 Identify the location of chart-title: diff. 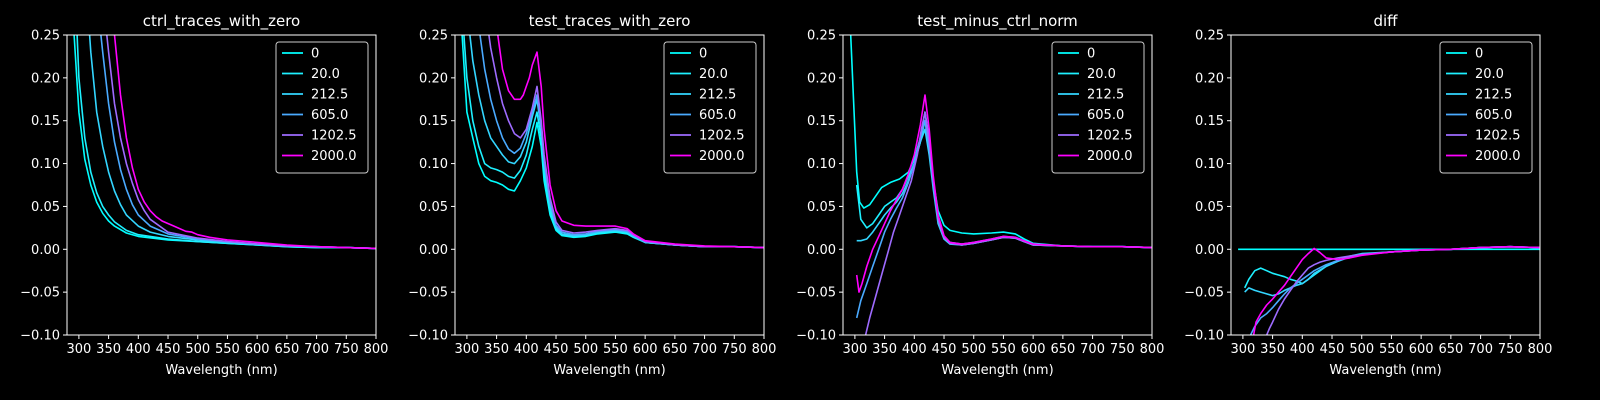
(1385, 21).